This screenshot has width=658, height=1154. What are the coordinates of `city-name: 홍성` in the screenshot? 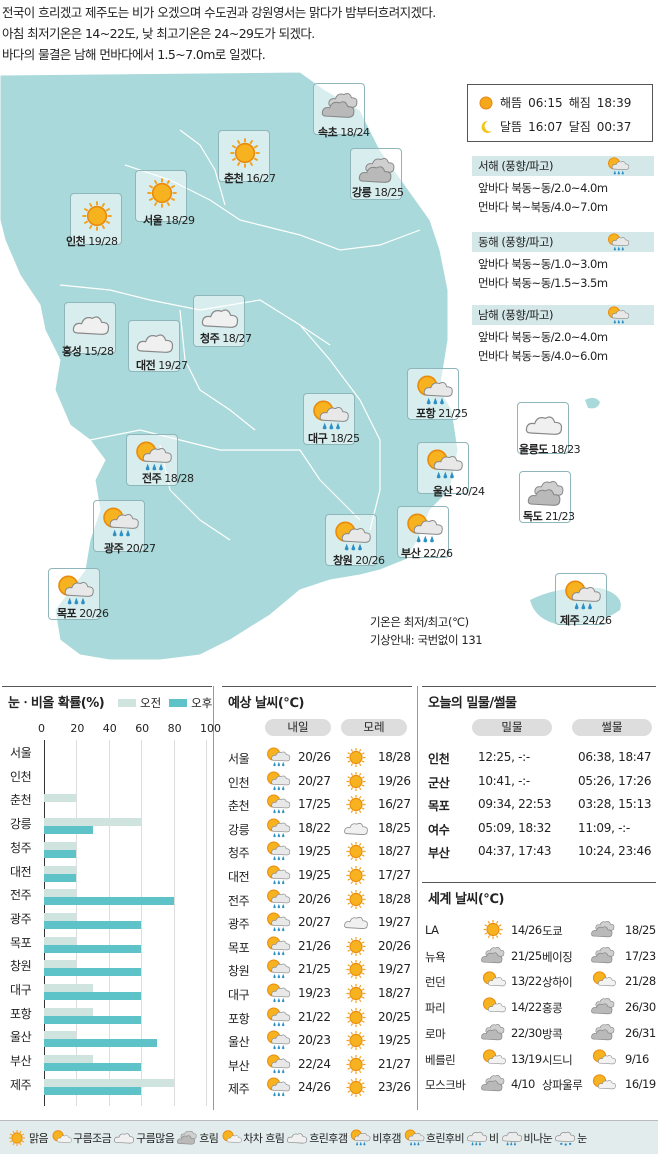 It's located at (72, 351).